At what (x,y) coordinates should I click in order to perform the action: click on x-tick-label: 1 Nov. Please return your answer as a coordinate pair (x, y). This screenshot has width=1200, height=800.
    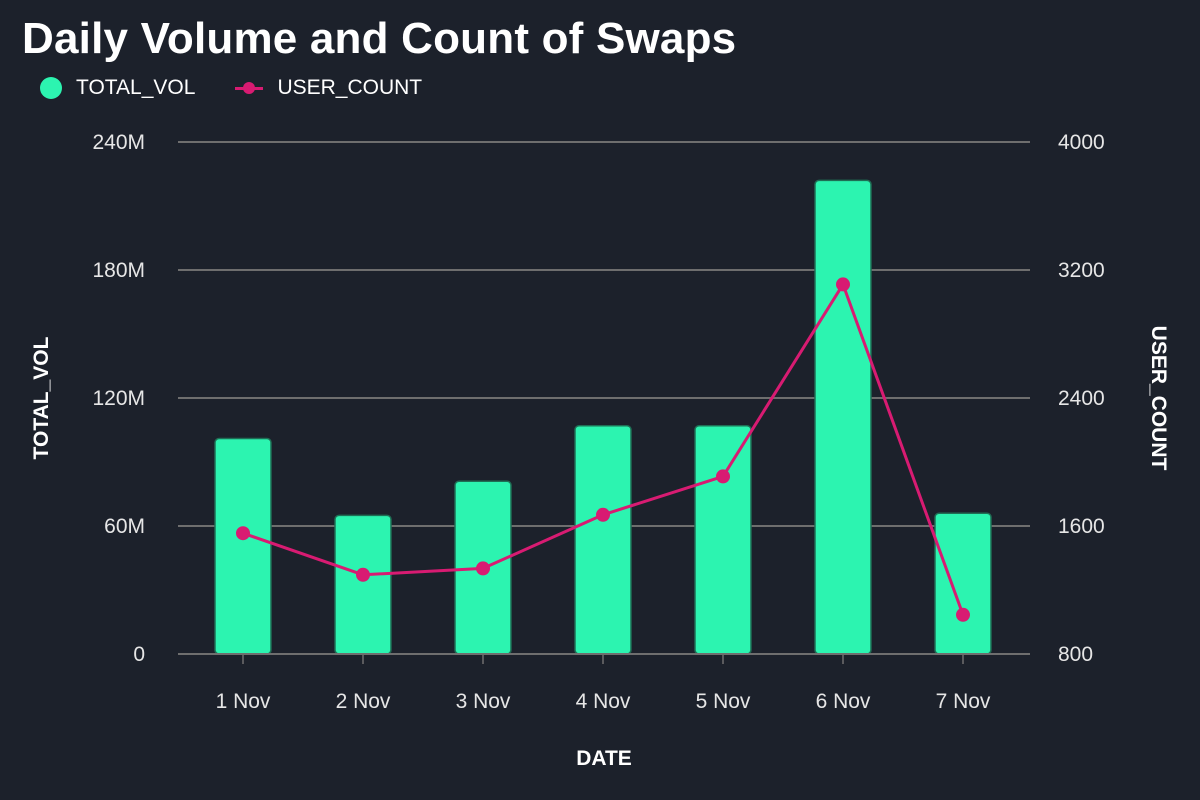
    Looking at the image, I should click on (243, 701).